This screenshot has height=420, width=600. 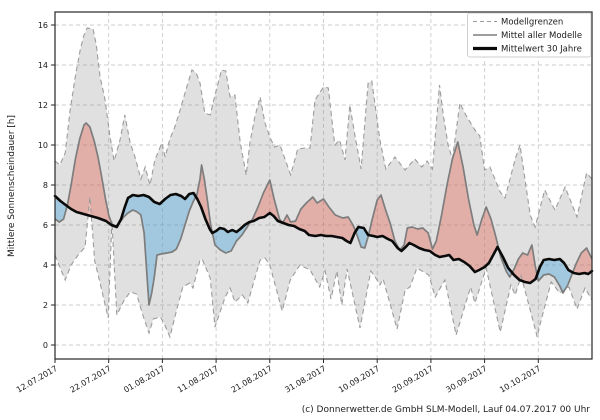 What do you see at coordinates (541, 36) in the screenshot?
I see `legend-label: Mittel aller Modelle` at bounding box center [541, 36].